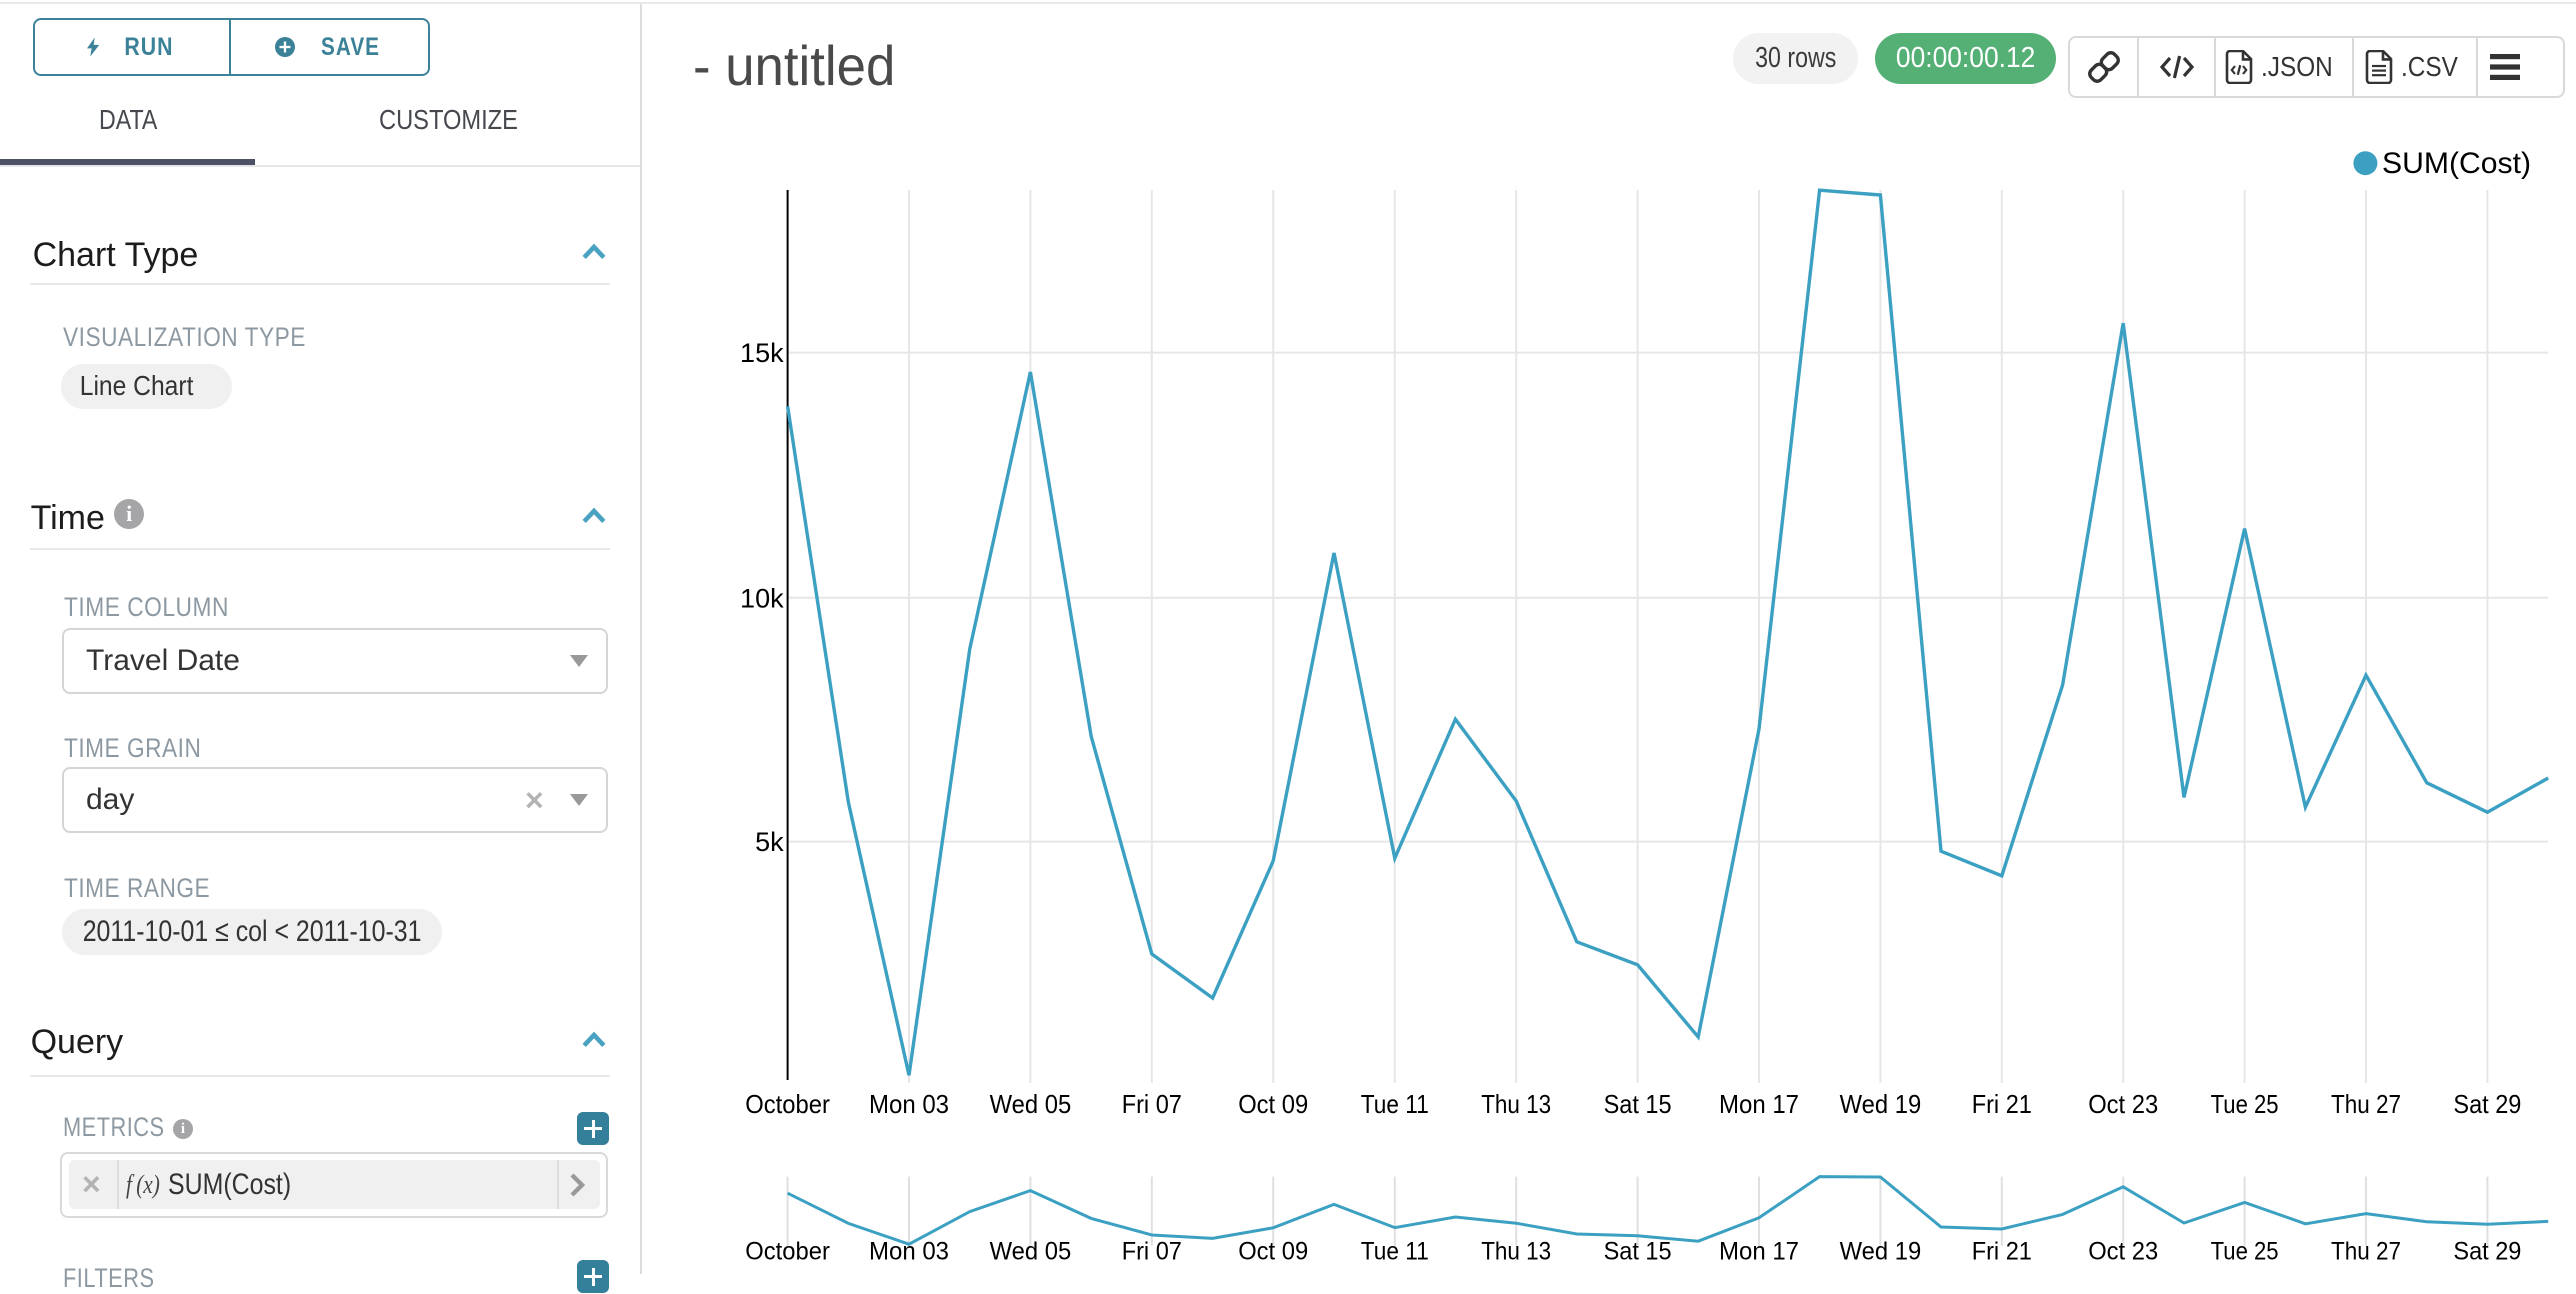 This screenshot has width=2576, height=1294. Describe the element at coordinates (2456, 163) in the screenshot. I see `svg-text: SUM(Cost)` at that location.